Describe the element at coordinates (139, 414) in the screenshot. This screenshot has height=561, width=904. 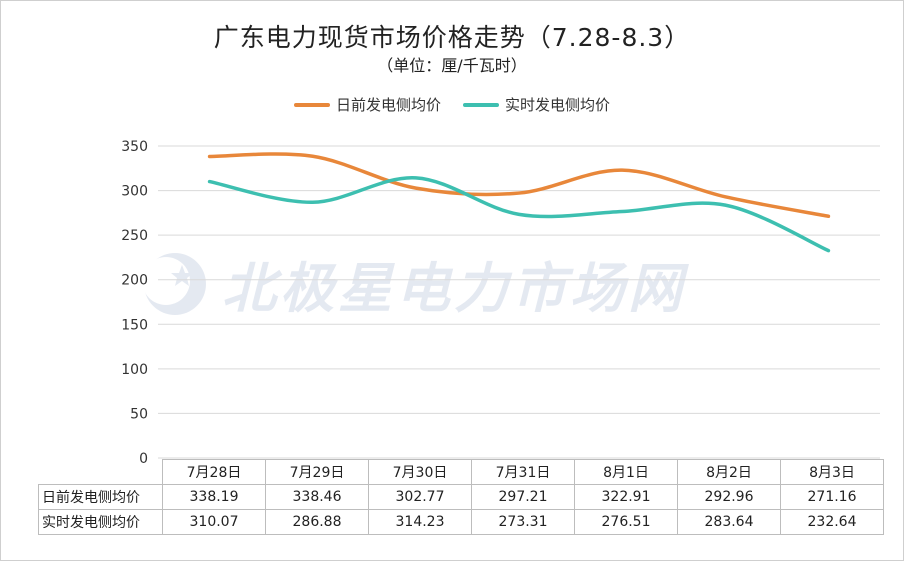
I see `y-tick-label: 50` at that location.